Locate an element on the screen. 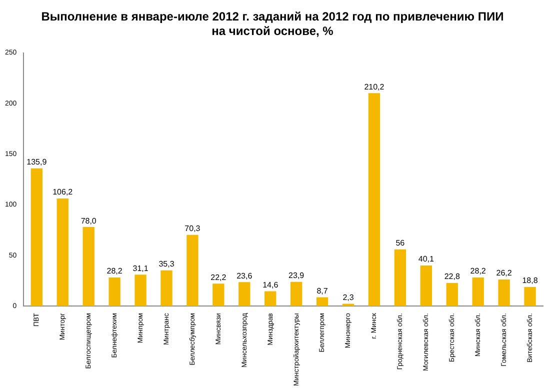 The height and width of the screenshot is (391, 549). data-label: 22,2 is located at coordinates (218, 277).